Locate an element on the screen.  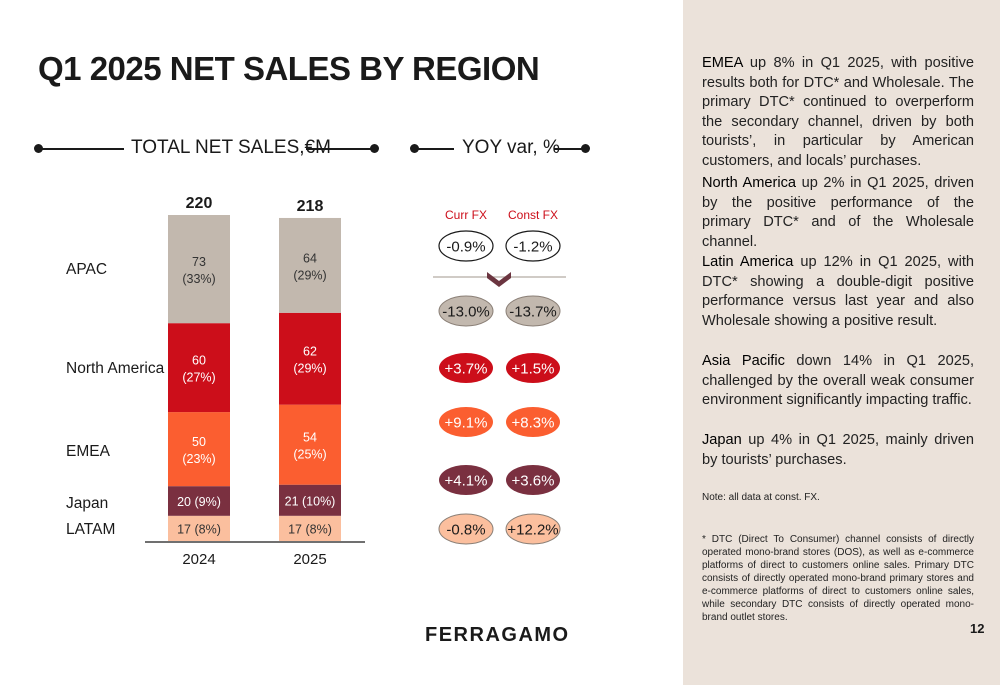
data-label-apac-2025: 64 is located at coordinates (310, 258).